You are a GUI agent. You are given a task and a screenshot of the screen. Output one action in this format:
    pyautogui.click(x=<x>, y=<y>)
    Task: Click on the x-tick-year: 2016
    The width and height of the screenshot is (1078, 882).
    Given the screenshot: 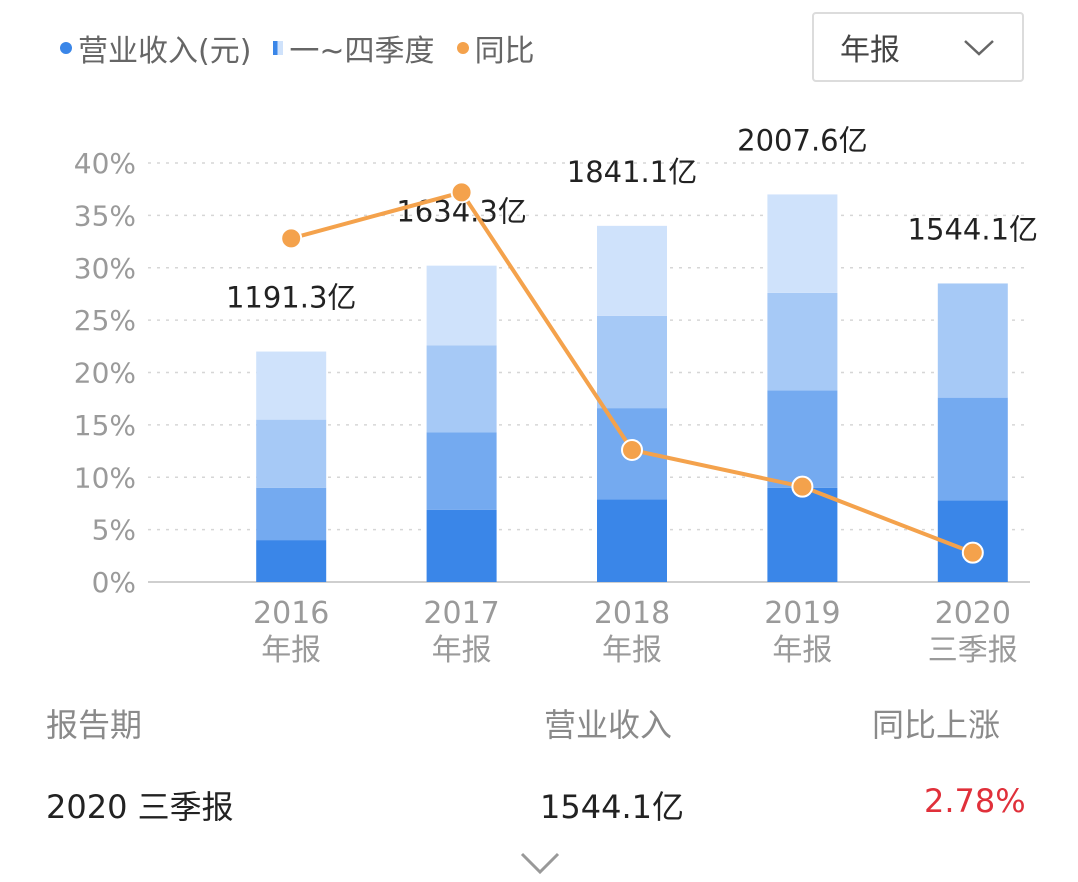 What is the action you would take?
    pyautogui.click(x=291, y=613)
    